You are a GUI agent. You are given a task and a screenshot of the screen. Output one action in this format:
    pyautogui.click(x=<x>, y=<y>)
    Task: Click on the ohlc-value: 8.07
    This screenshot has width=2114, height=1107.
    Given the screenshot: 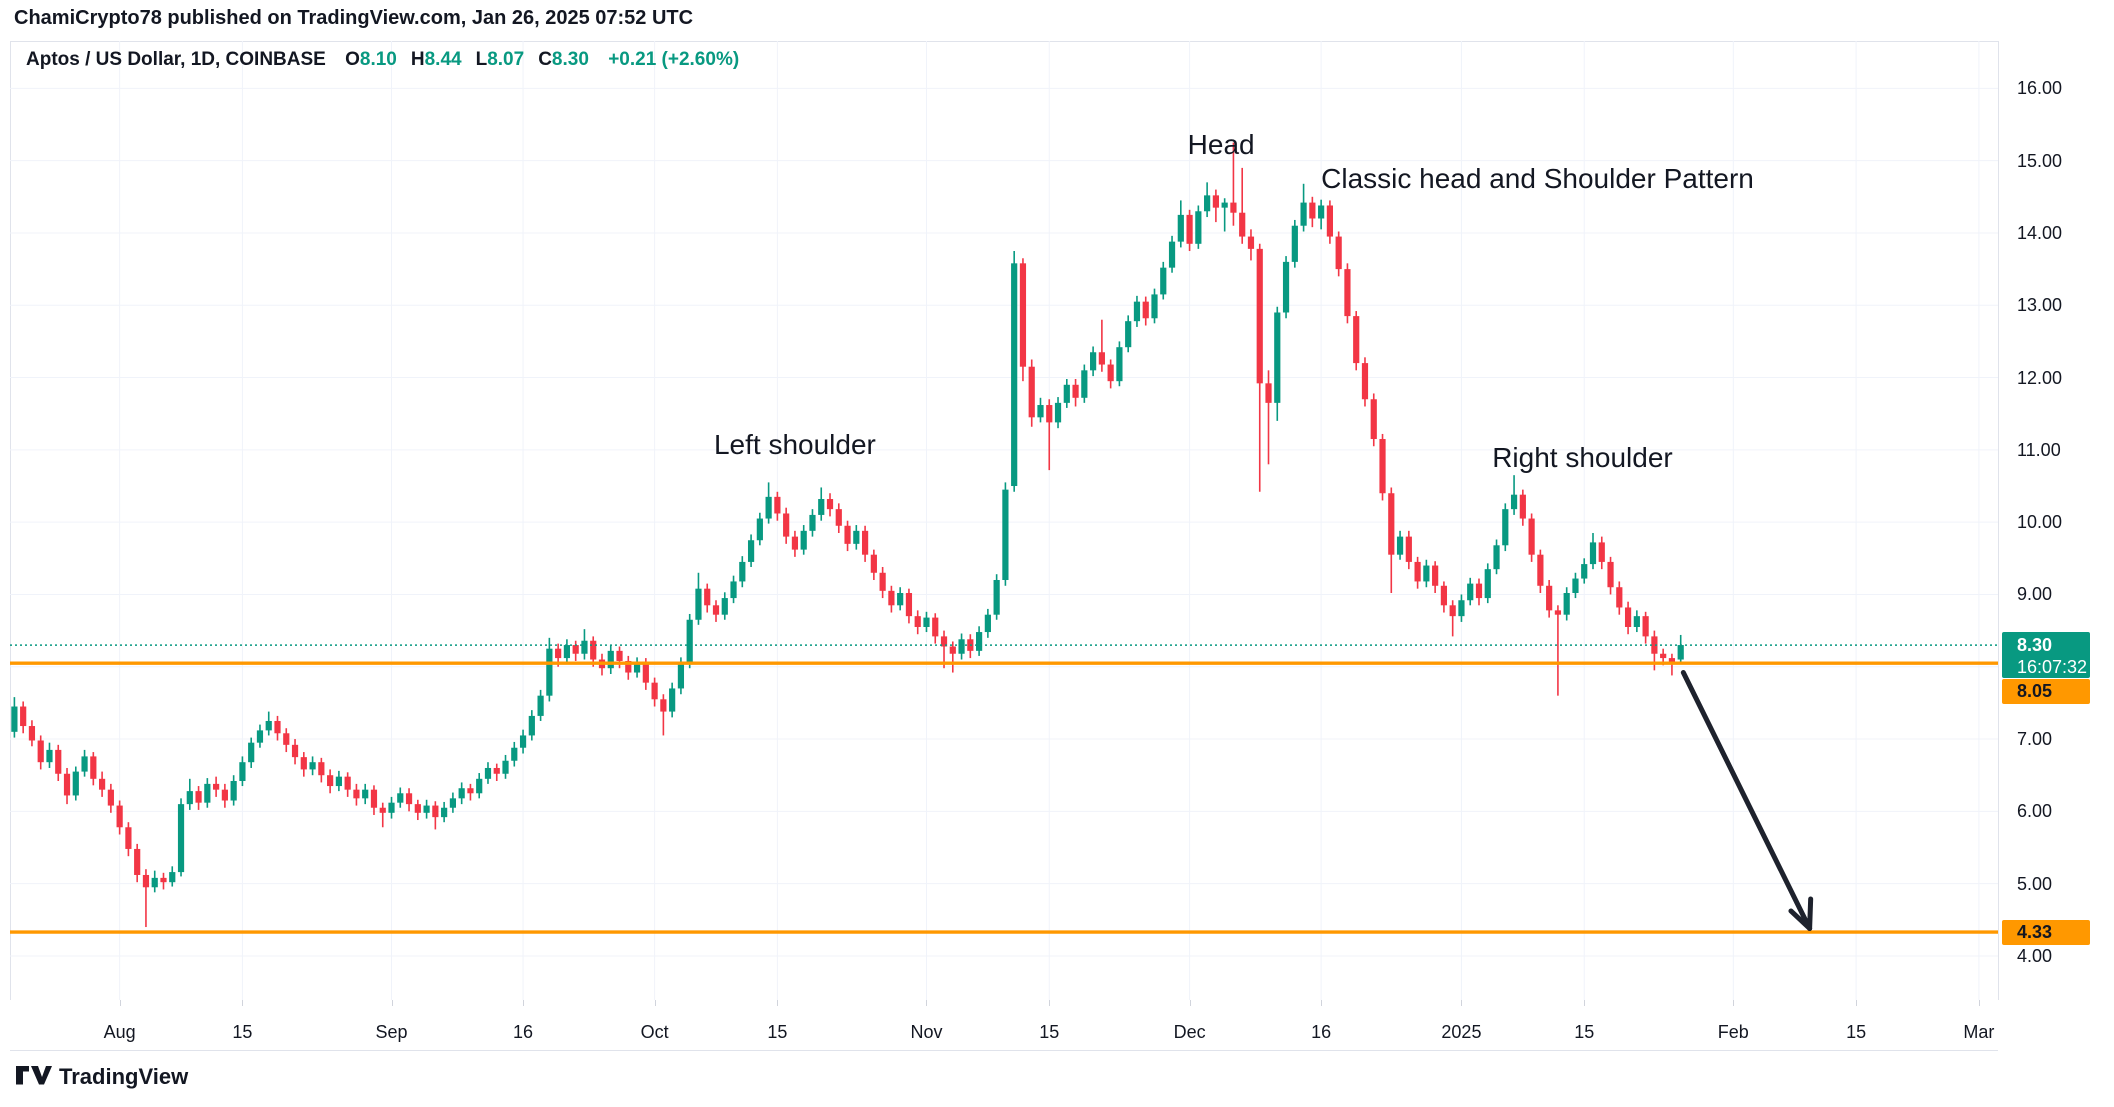 What is the action you would take?
    pyautogui.click(x=506, y=59)
    